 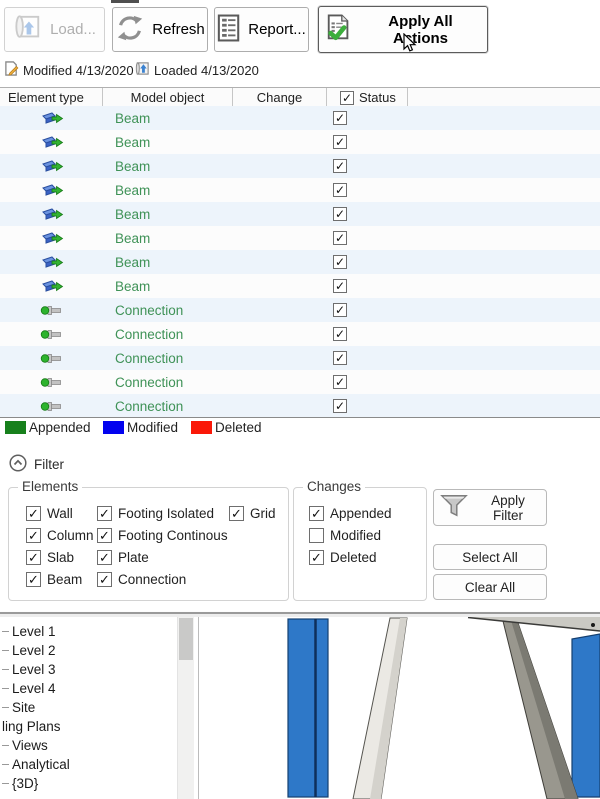 What do you see at coordinates (350, 557) in the screenshot?
I see `filter-checkbox-row: Deleted` at bounding box center [350, 557].